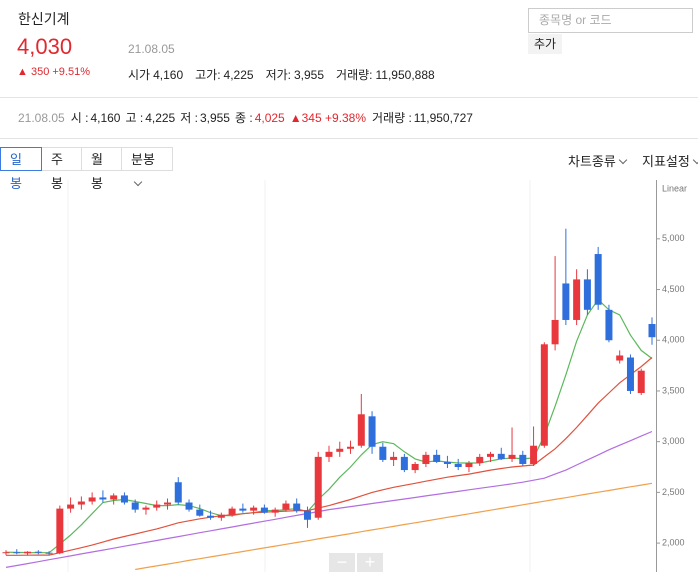 Image resolution: width=698 pixels, height=572 pixels. What do you see at coordinates (139, 75) in the screenshot?
I see `stat-label: 시가` at bounding box center [139, 75].